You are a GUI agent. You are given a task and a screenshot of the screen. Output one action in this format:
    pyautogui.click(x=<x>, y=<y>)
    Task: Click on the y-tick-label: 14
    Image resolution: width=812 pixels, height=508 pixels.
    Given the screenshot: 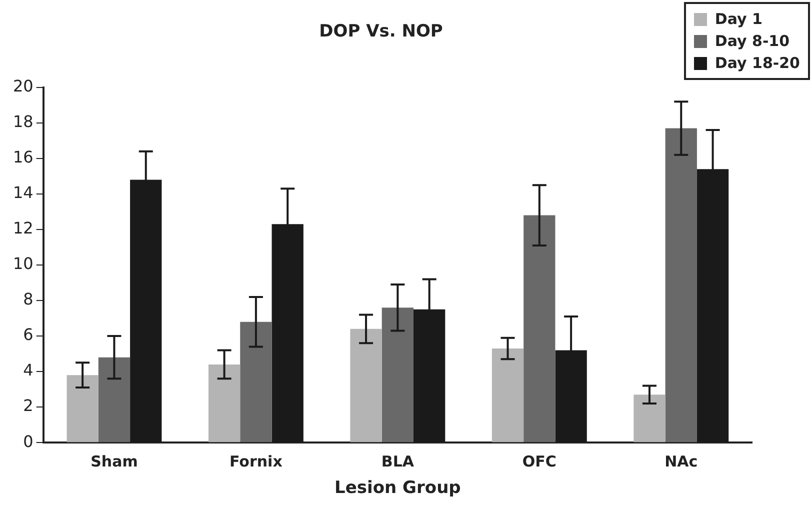 What is the action you would take?
    pyautogui.click(x=23, y=192)
    